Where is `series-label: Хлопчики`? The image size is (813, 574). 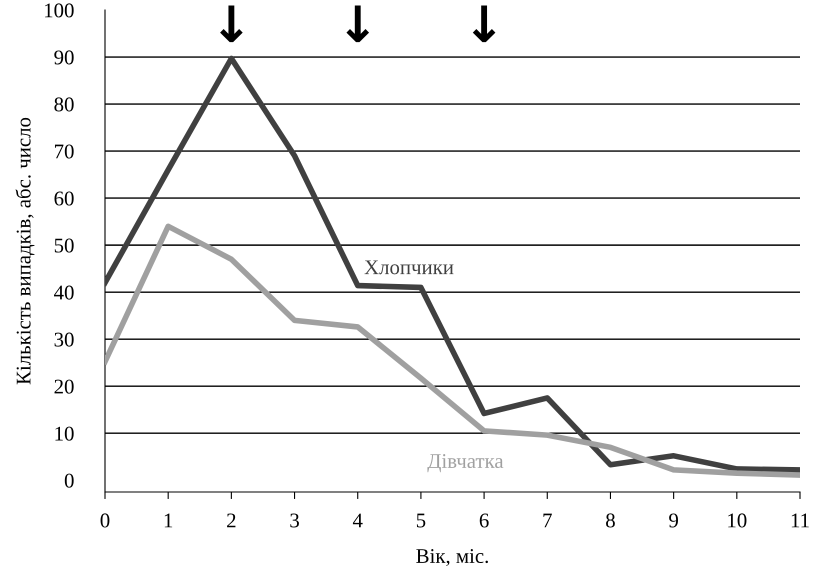 series-label: Хлопчики is located at coordinates (409, 267).